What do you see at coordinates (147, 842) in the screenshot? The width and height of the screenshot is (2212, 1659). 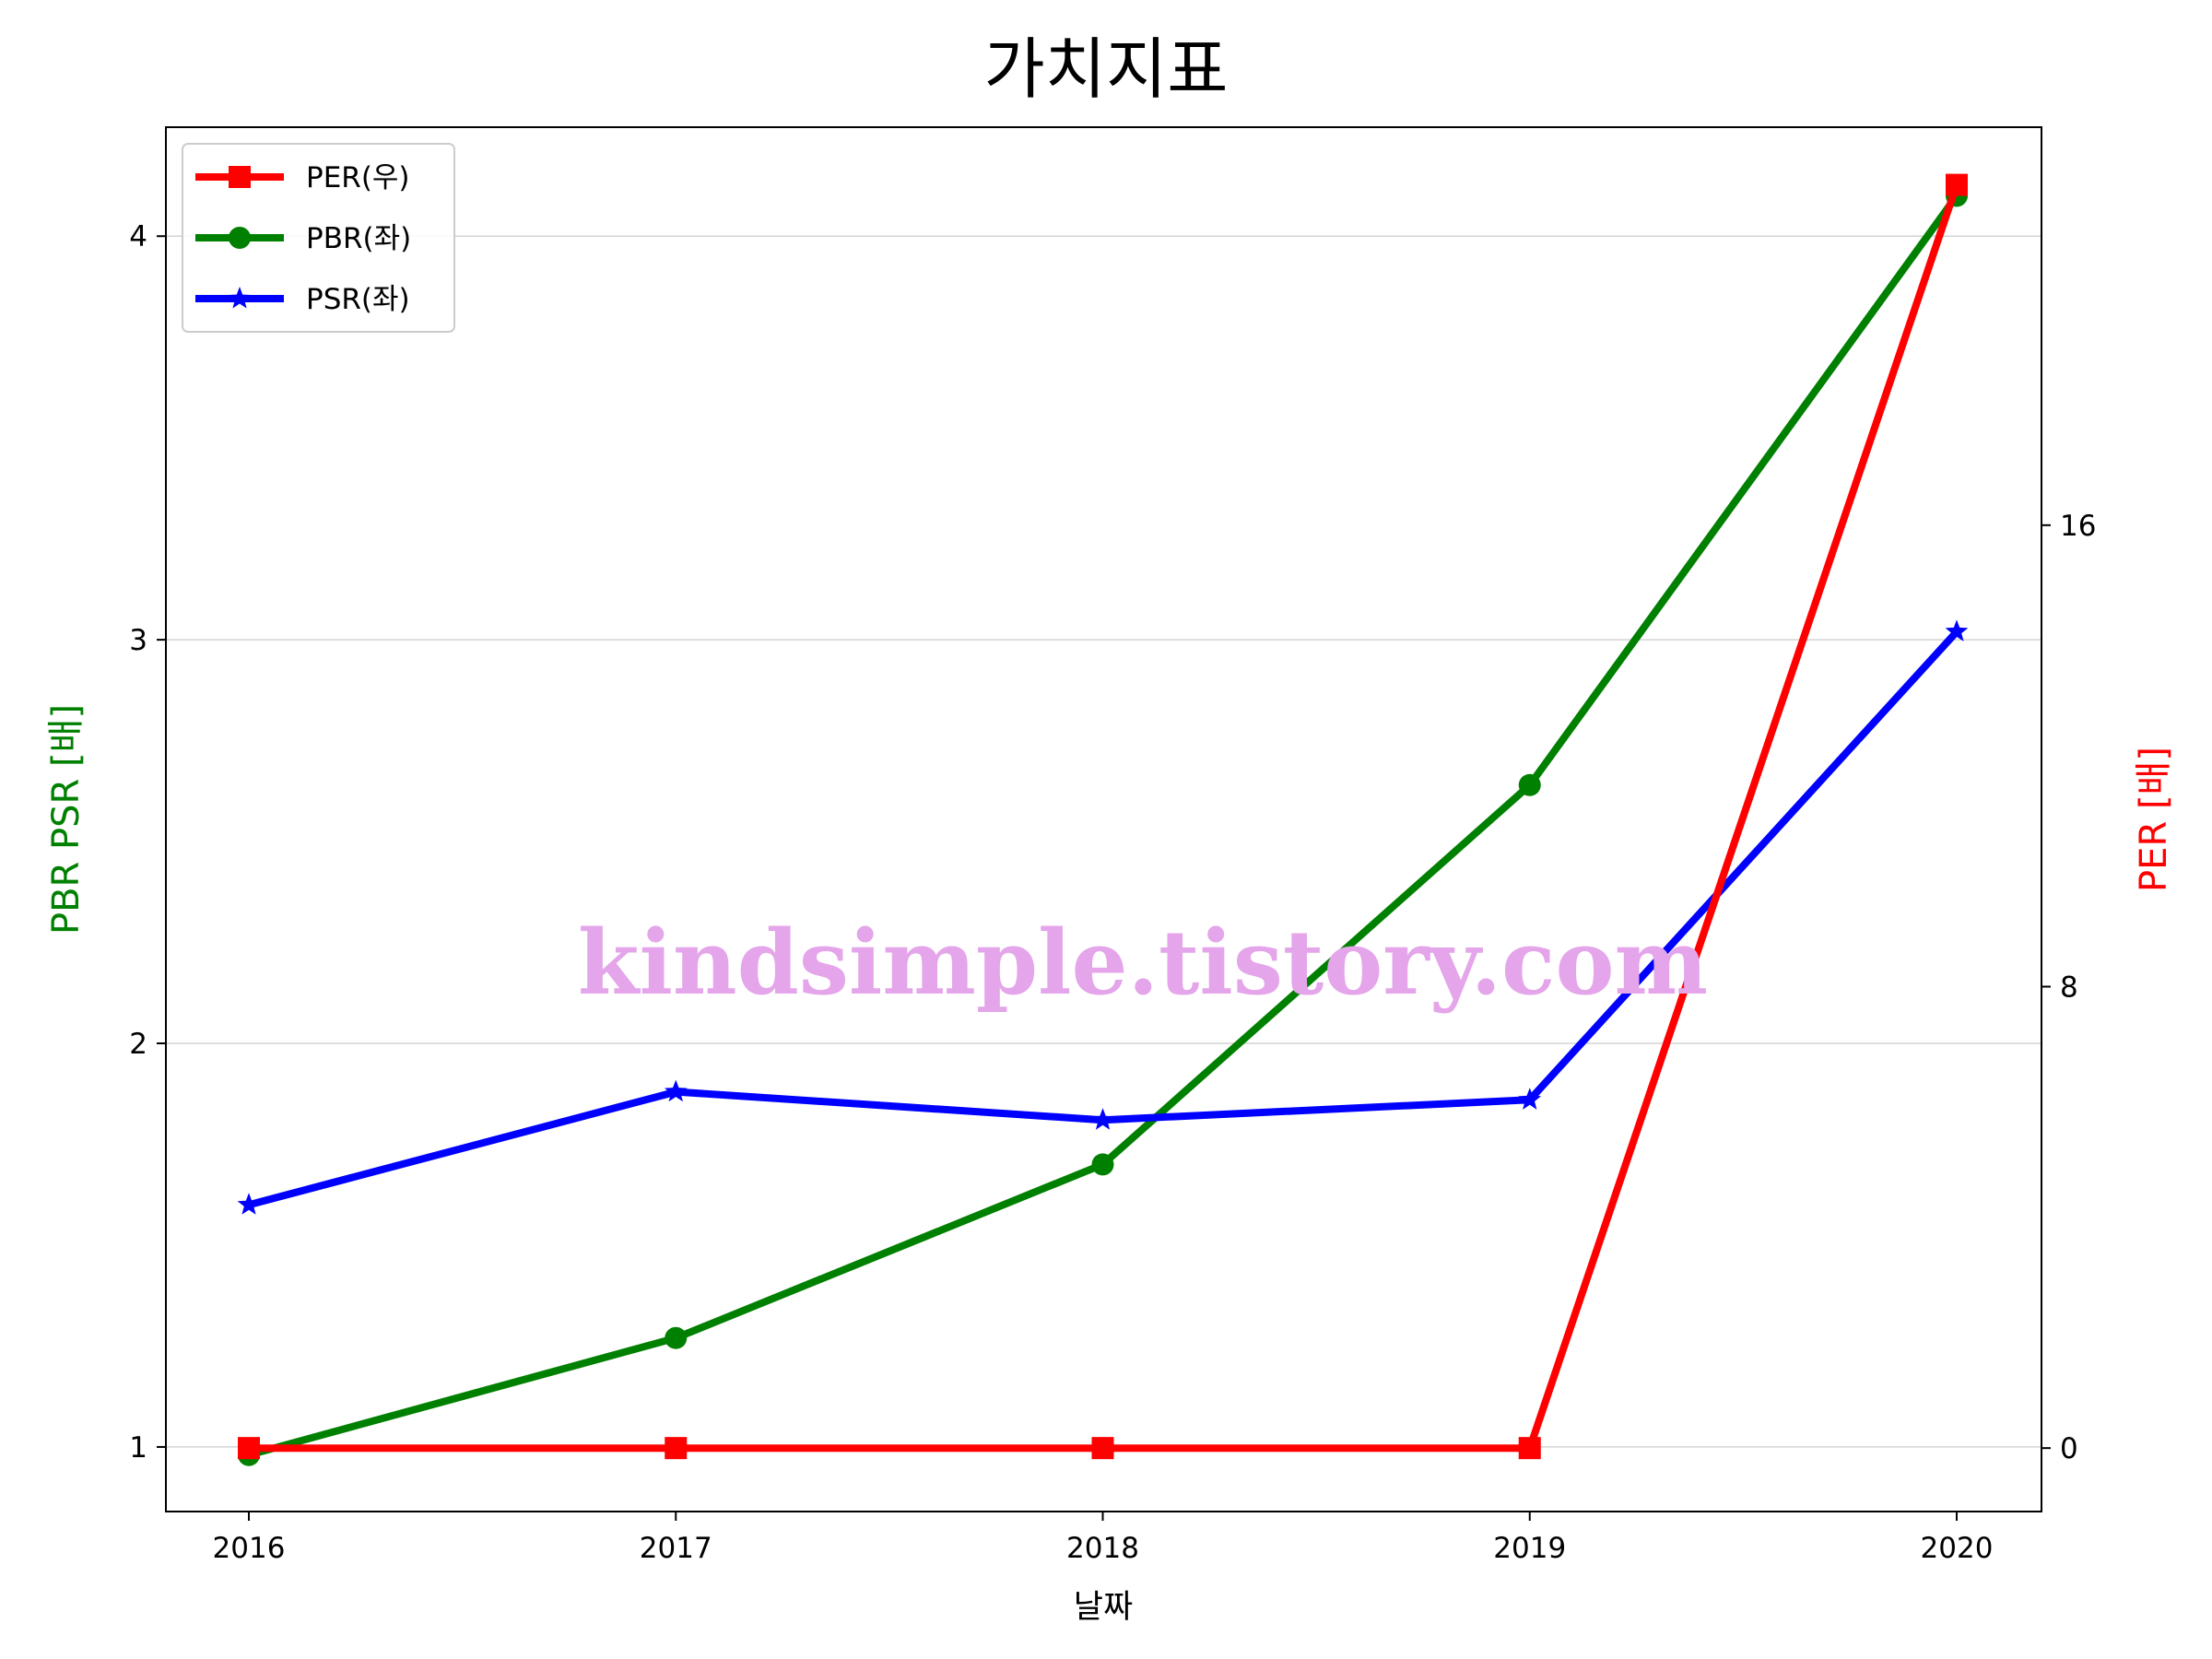 I see `left-y-axis: 1 2 3 4` at bounding box center [147, 842].